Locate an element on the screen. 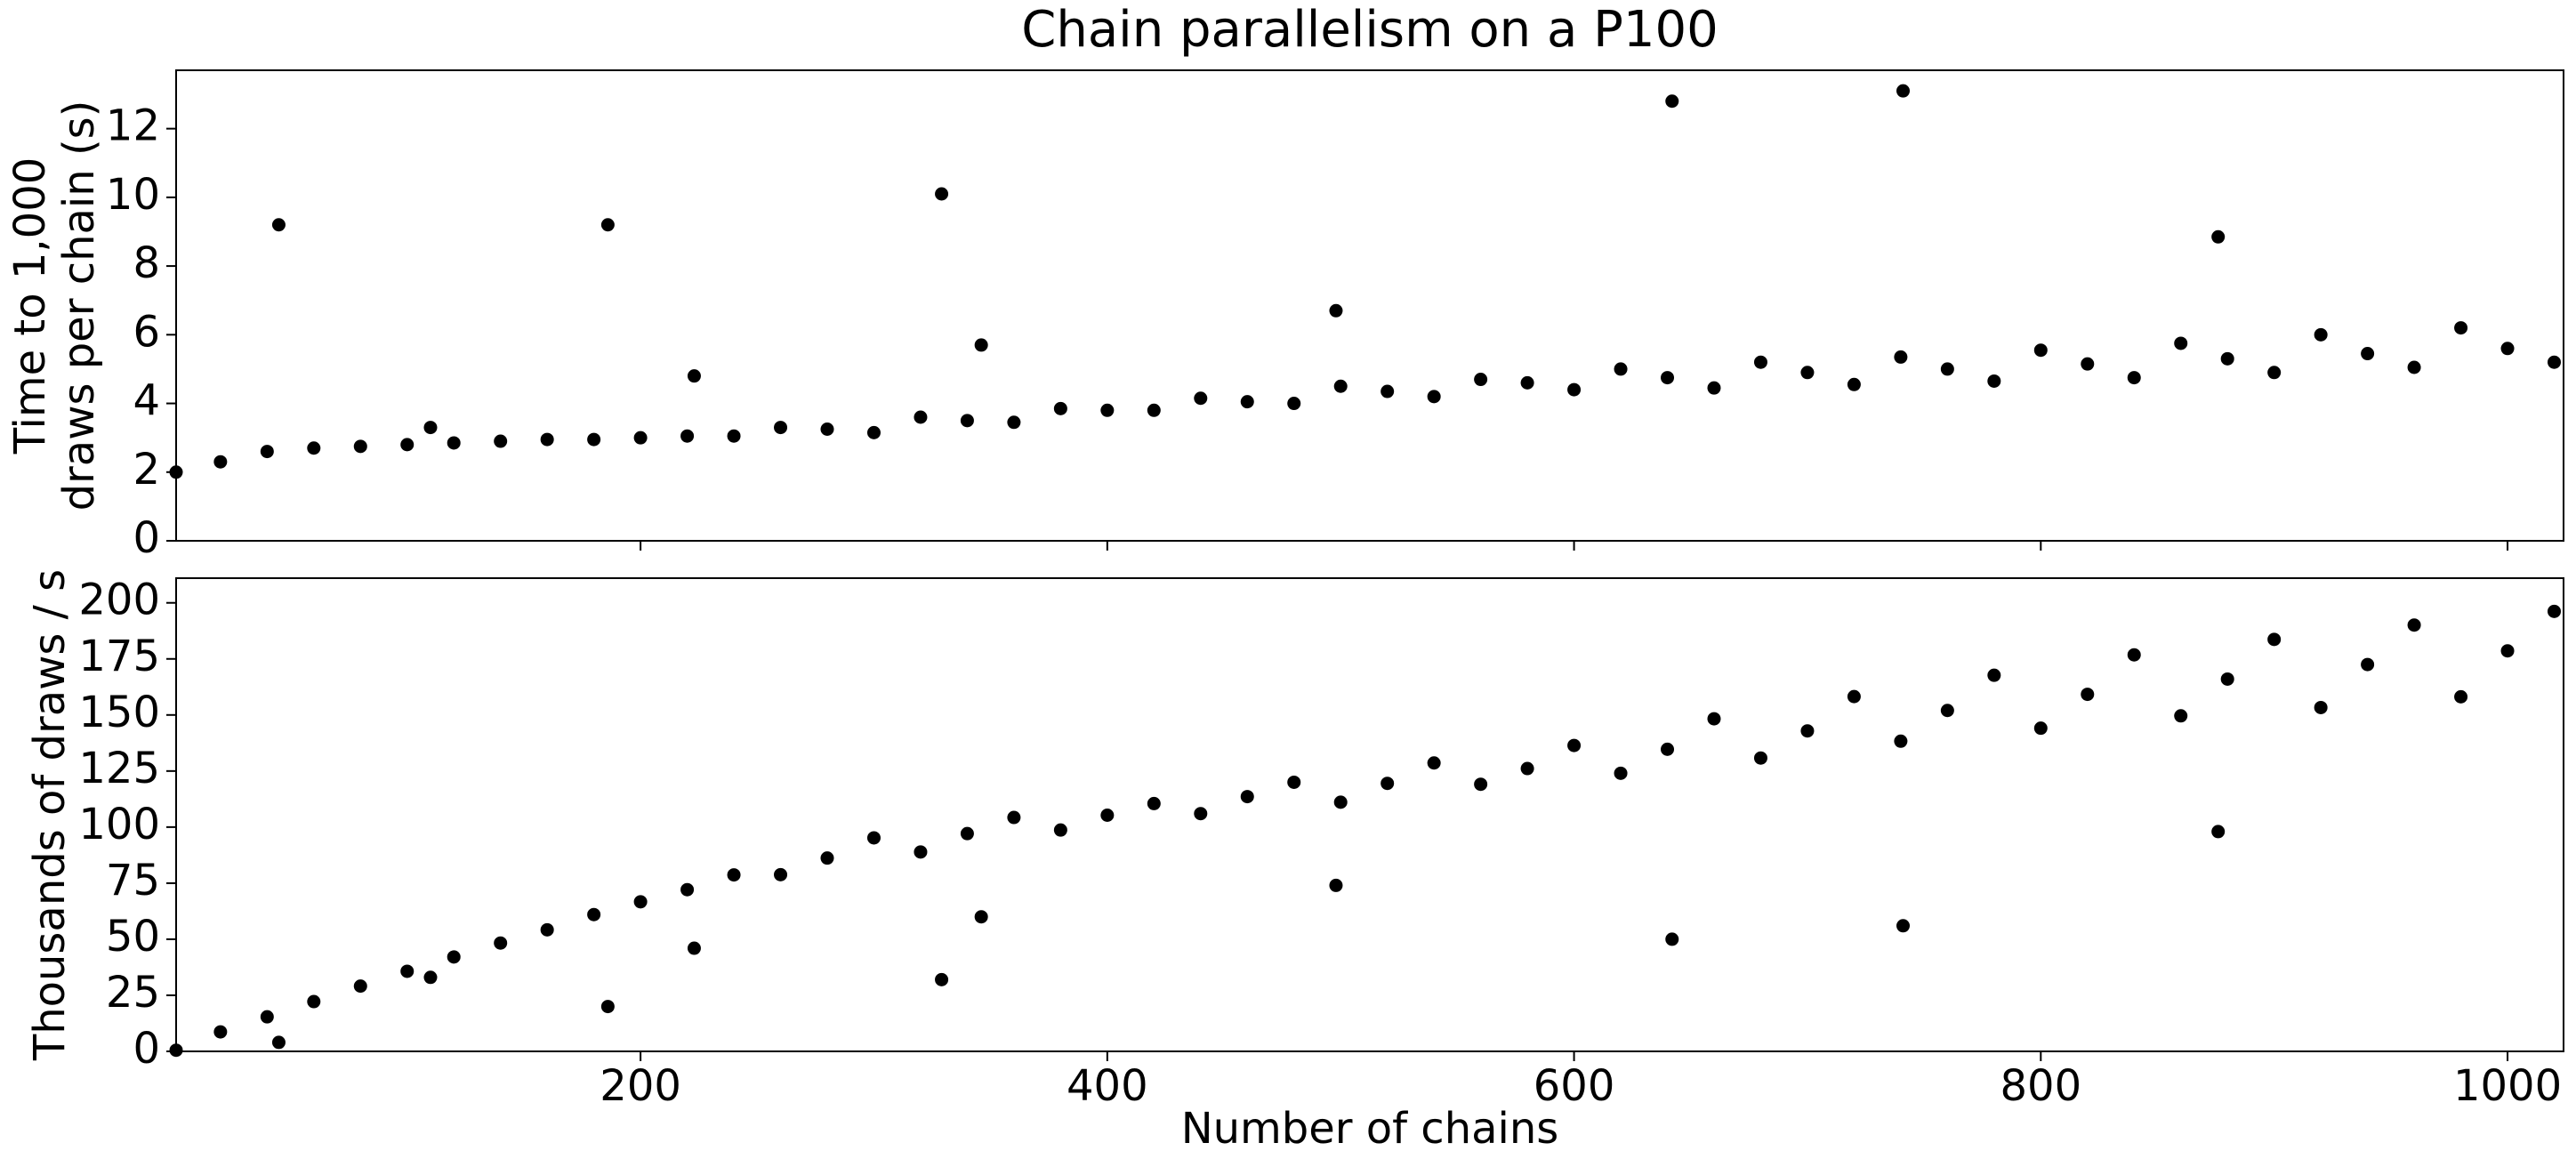  y-tick-label: 4 is located at coordinates (146, 401).